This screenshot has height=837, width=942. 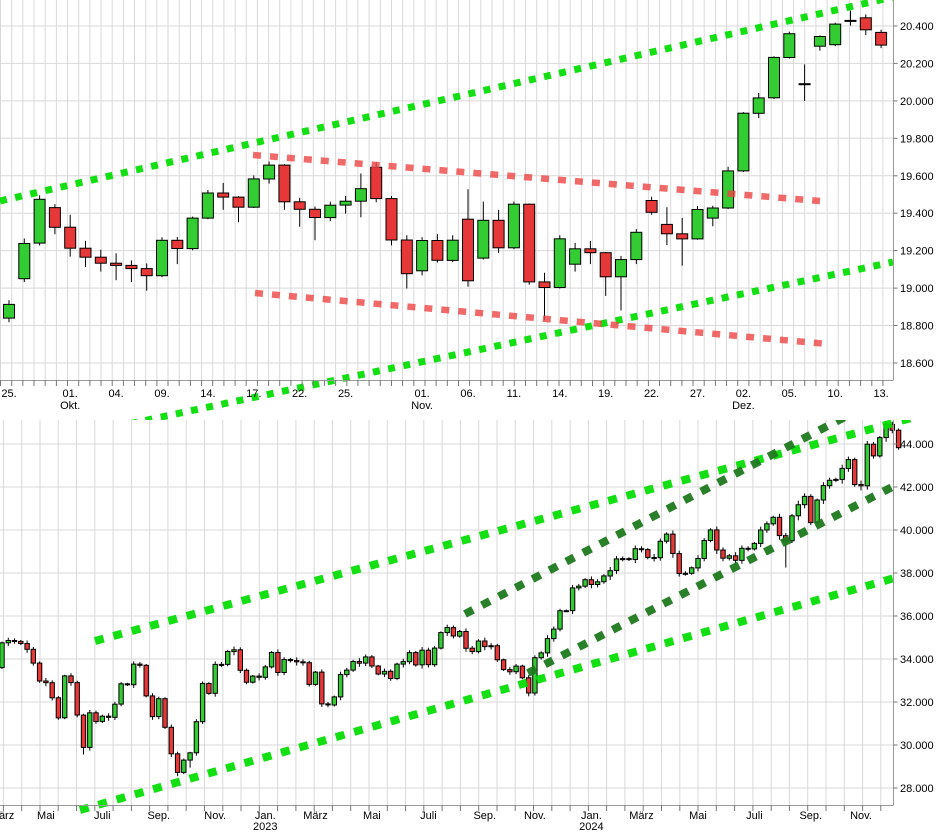 What do you see at coordinates (8, 394) in the screenshot?
I see `x-axis-label: 25.` at bounding box center [8, 394].